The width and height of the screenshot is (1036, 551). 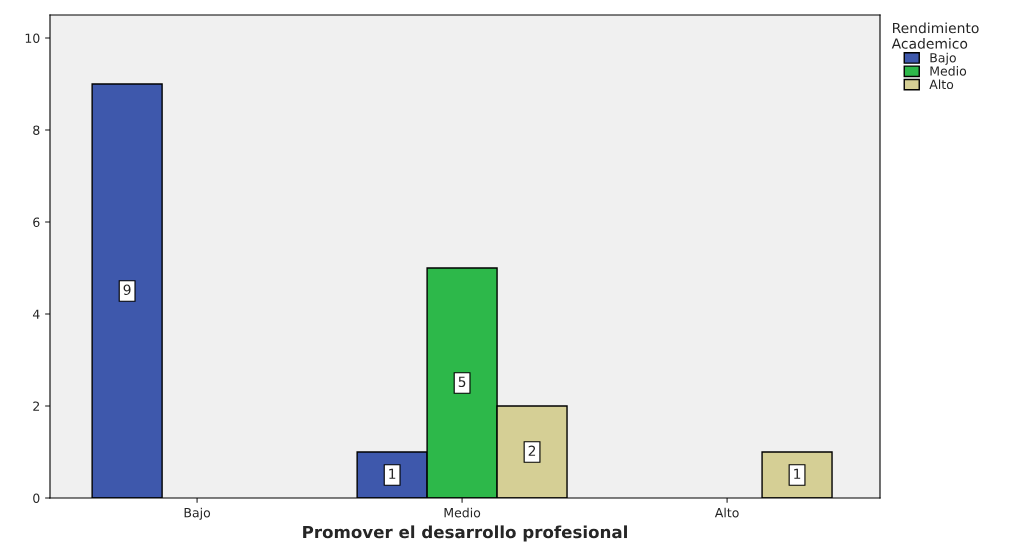 What do you see at coordinates (941, 84) in the screenshot?
I see `legend-label: Alto` at bounding box center [941, 84].